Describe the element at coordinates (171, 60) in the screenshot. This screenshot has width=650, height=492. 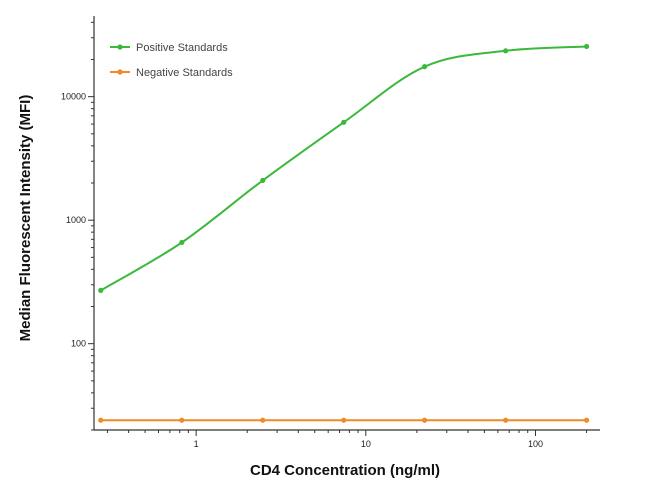
I see `legend: Positive Standards Negative Standards` at that location.